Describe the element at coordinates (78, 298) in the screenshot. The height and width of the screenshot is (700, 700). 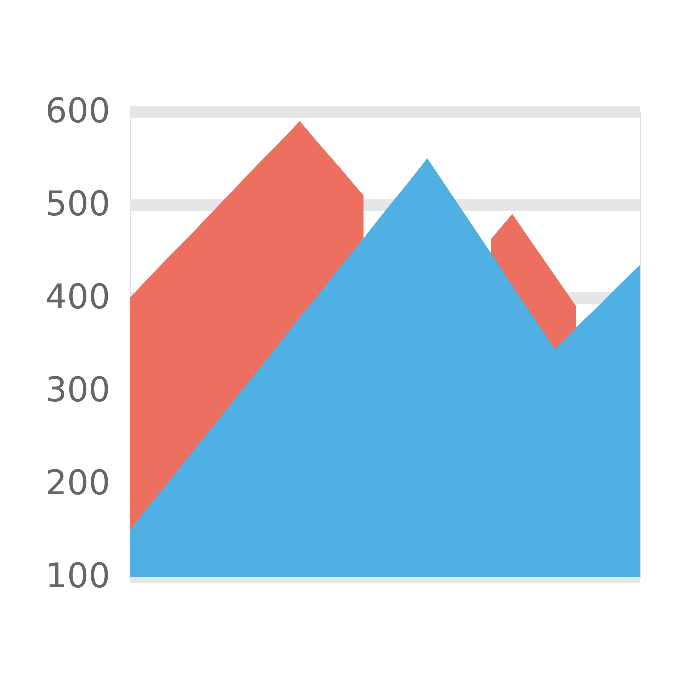
I see `y-tick-label: 400` at that location.